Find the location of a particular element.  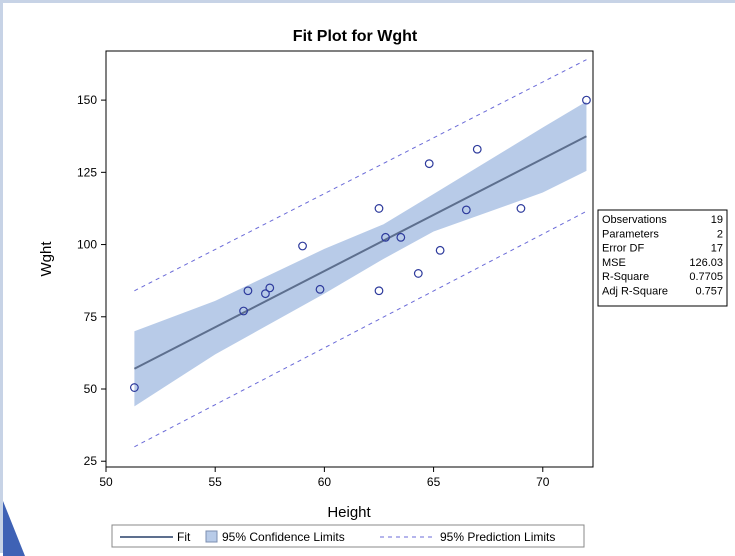

chart-title: Fit Plot for Wght is located at coordinates (355, 36).